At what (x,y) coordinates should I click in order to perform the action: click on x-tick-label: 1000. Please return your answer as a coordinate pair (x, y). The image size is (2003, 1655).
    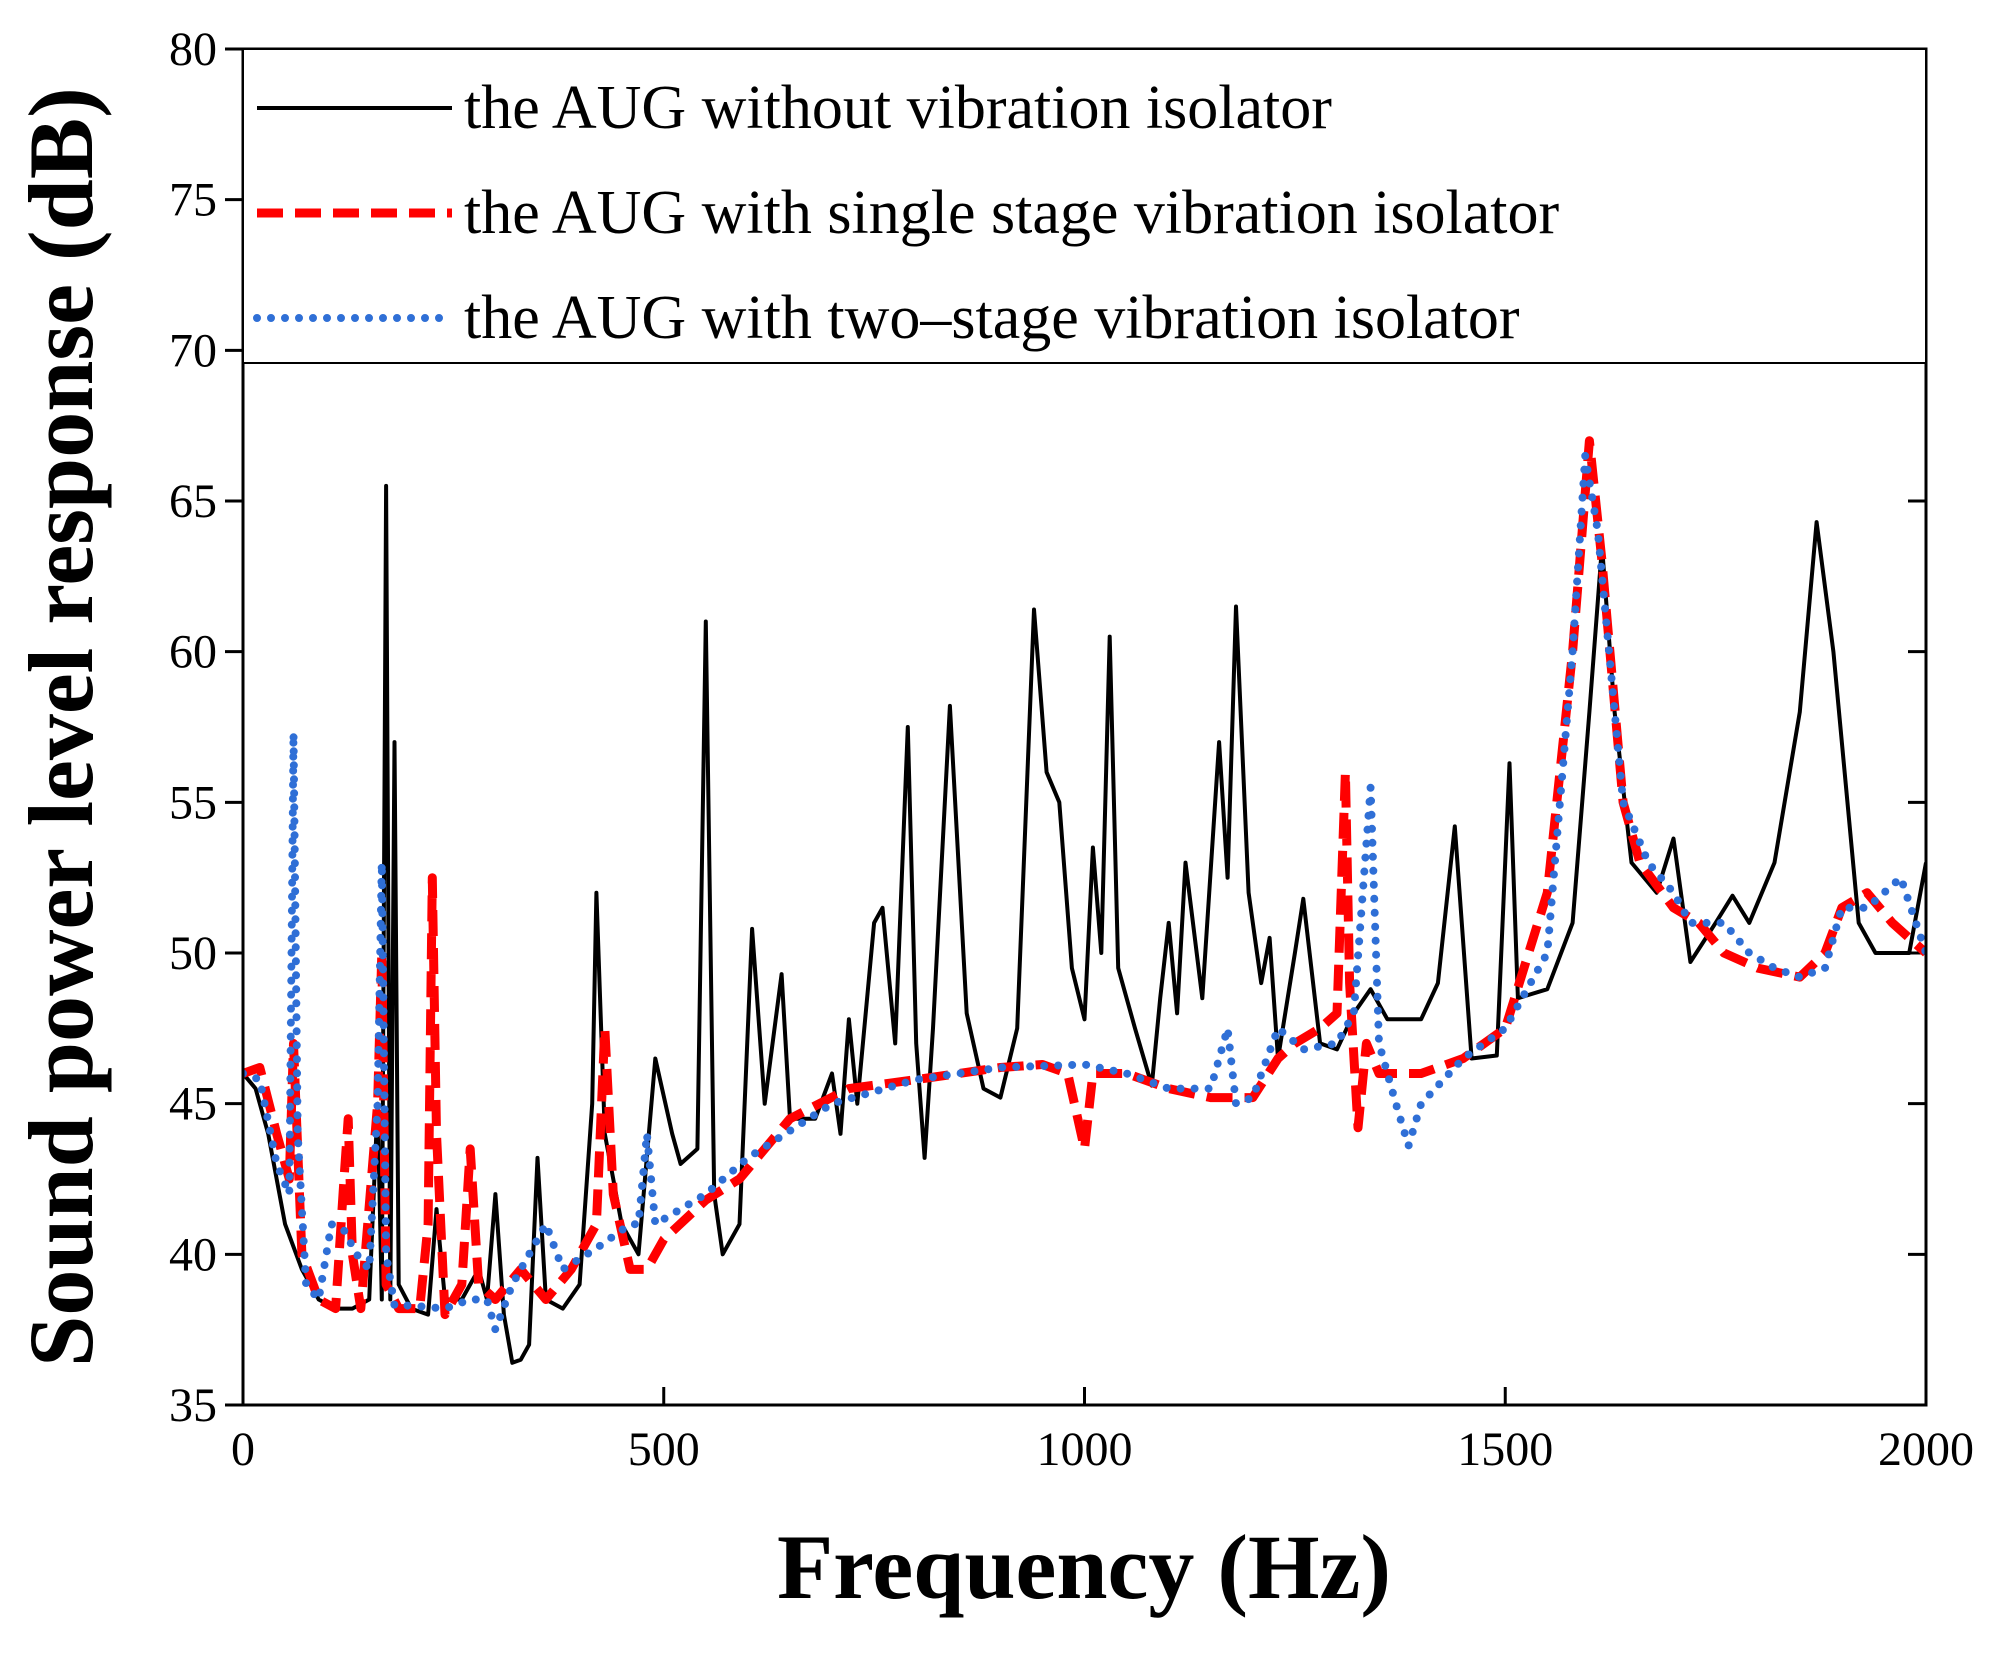
    Looking at the image, I should click on (1085, 1449).